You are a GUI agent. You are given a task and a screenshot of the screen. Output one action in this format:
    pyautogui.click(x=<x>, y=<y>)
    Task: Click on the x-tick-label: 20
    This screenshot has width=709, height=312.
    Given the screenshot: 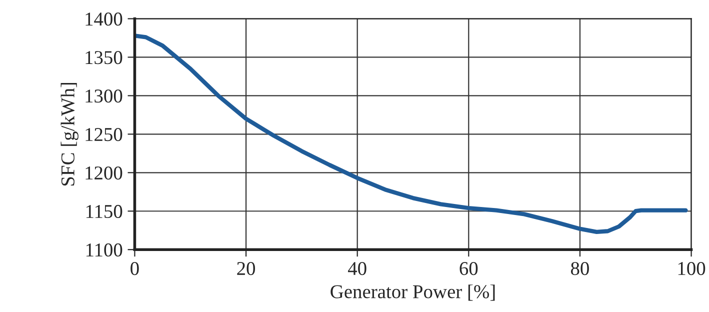 What is the action you would take?
    pyautogui.click(x=246, y=269)
    